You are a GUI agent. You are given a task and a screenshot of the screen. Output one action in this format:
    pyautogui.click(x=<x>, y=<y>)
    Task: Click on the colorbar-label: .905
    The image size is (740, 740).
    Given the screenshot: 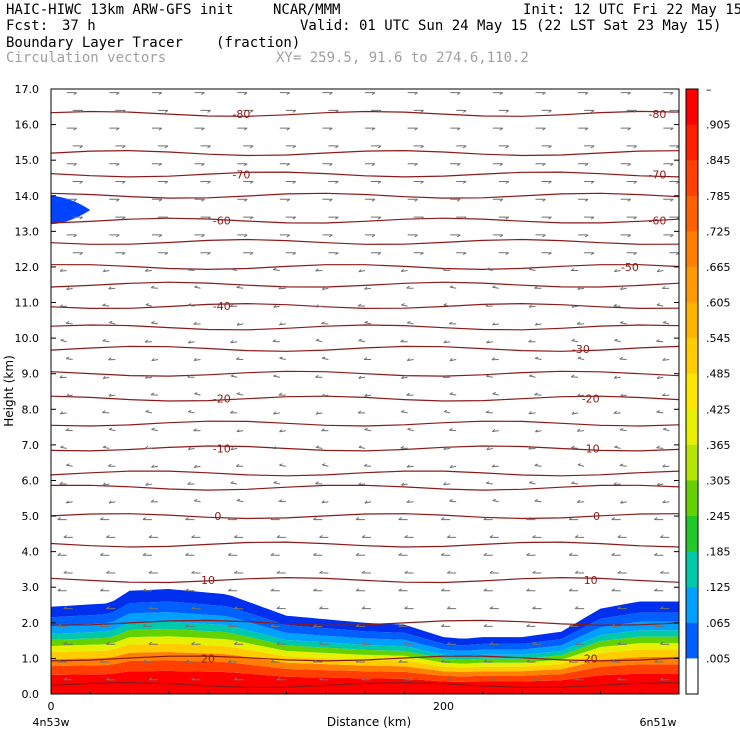 What is the action you would take?
    pyautogui.click(x=718, y=125)
    